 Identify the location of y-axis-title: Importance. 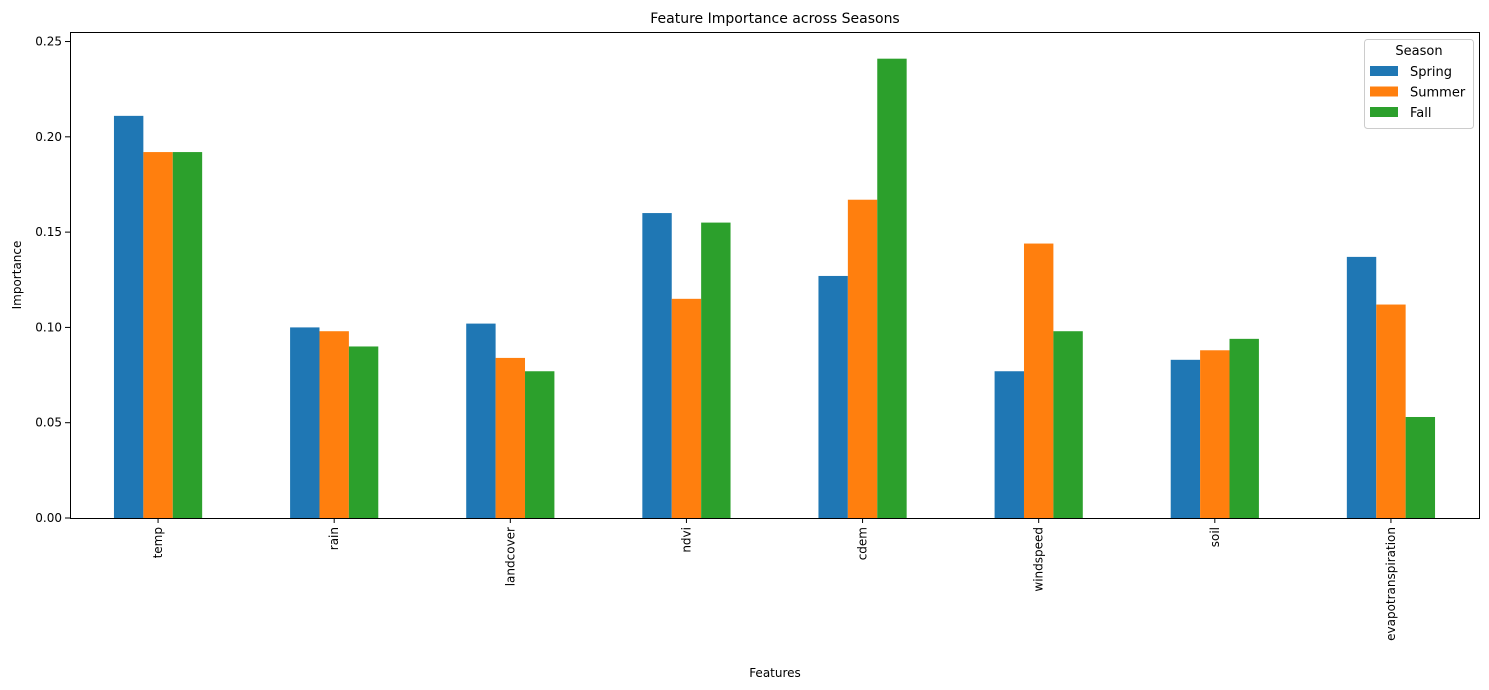
(17, 275).